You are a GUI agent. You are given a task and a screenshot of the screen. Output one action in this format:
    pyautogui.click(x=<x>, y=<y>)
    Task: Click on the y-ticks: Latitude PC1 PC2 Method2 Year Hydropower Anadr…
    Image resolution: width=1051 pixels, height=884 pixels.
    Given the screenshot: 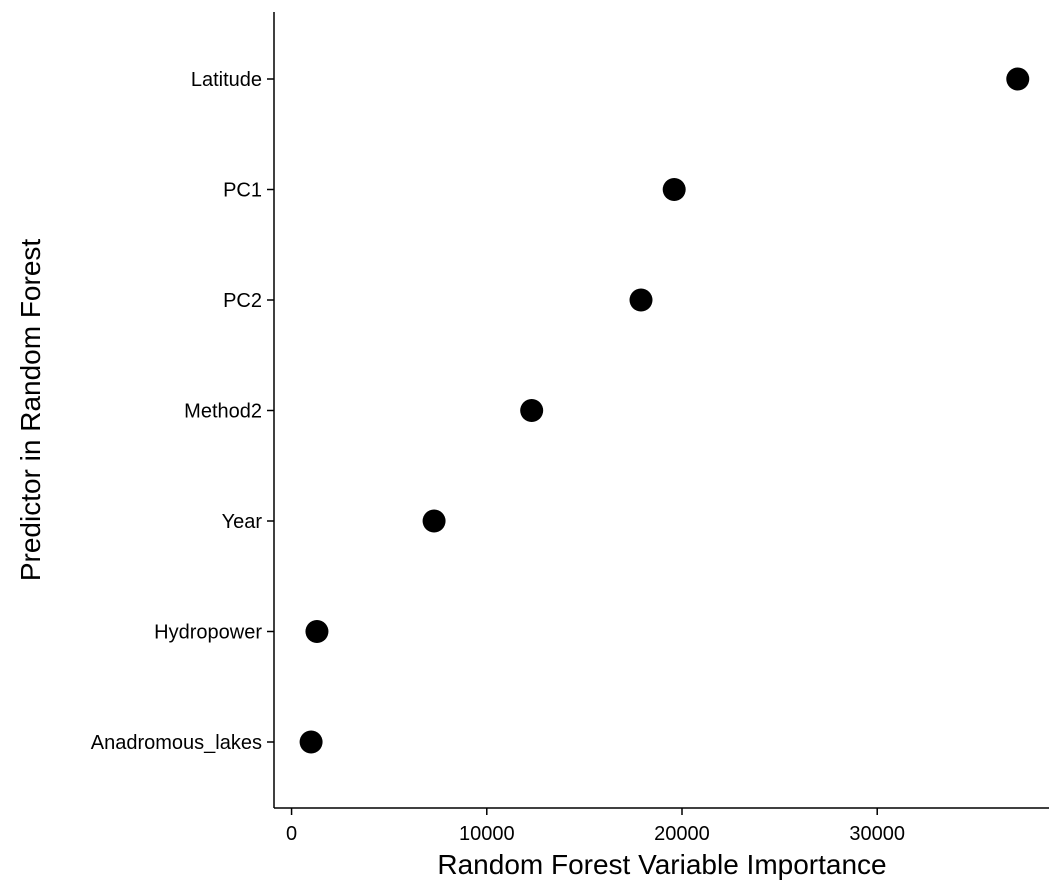 What is the action you would take?
    pyautogui.click(x=182, y=411)
    